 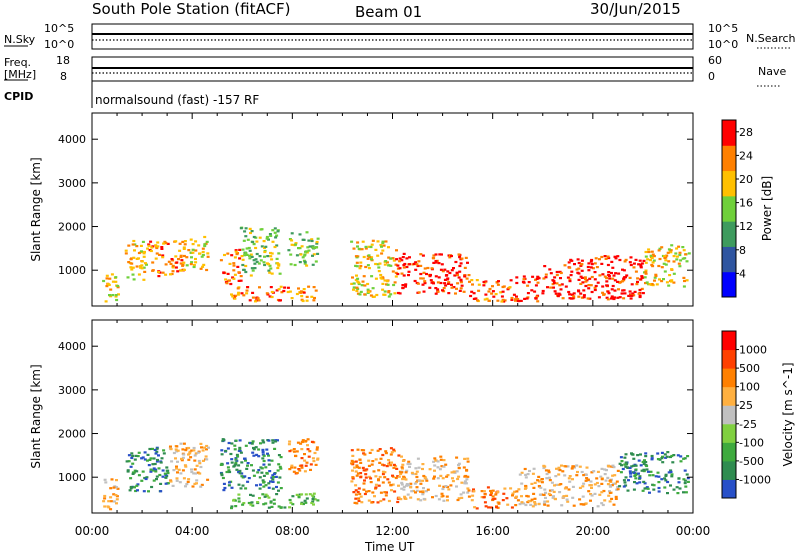 I want to click on freq-label: Freq., so click(x=17, y=62).